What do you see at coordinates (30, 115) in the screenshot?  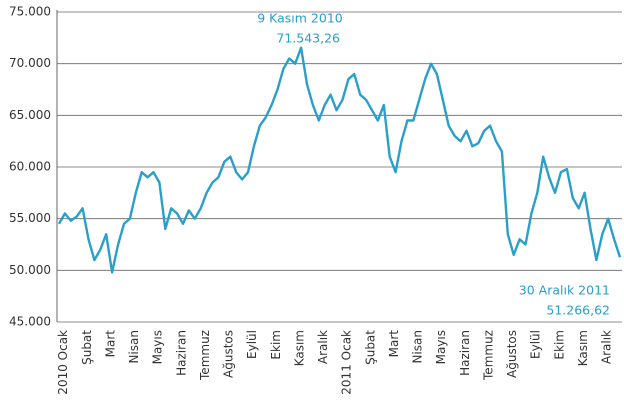 I see `y-tick-label: 65.000` at bounding box center [30, 115].